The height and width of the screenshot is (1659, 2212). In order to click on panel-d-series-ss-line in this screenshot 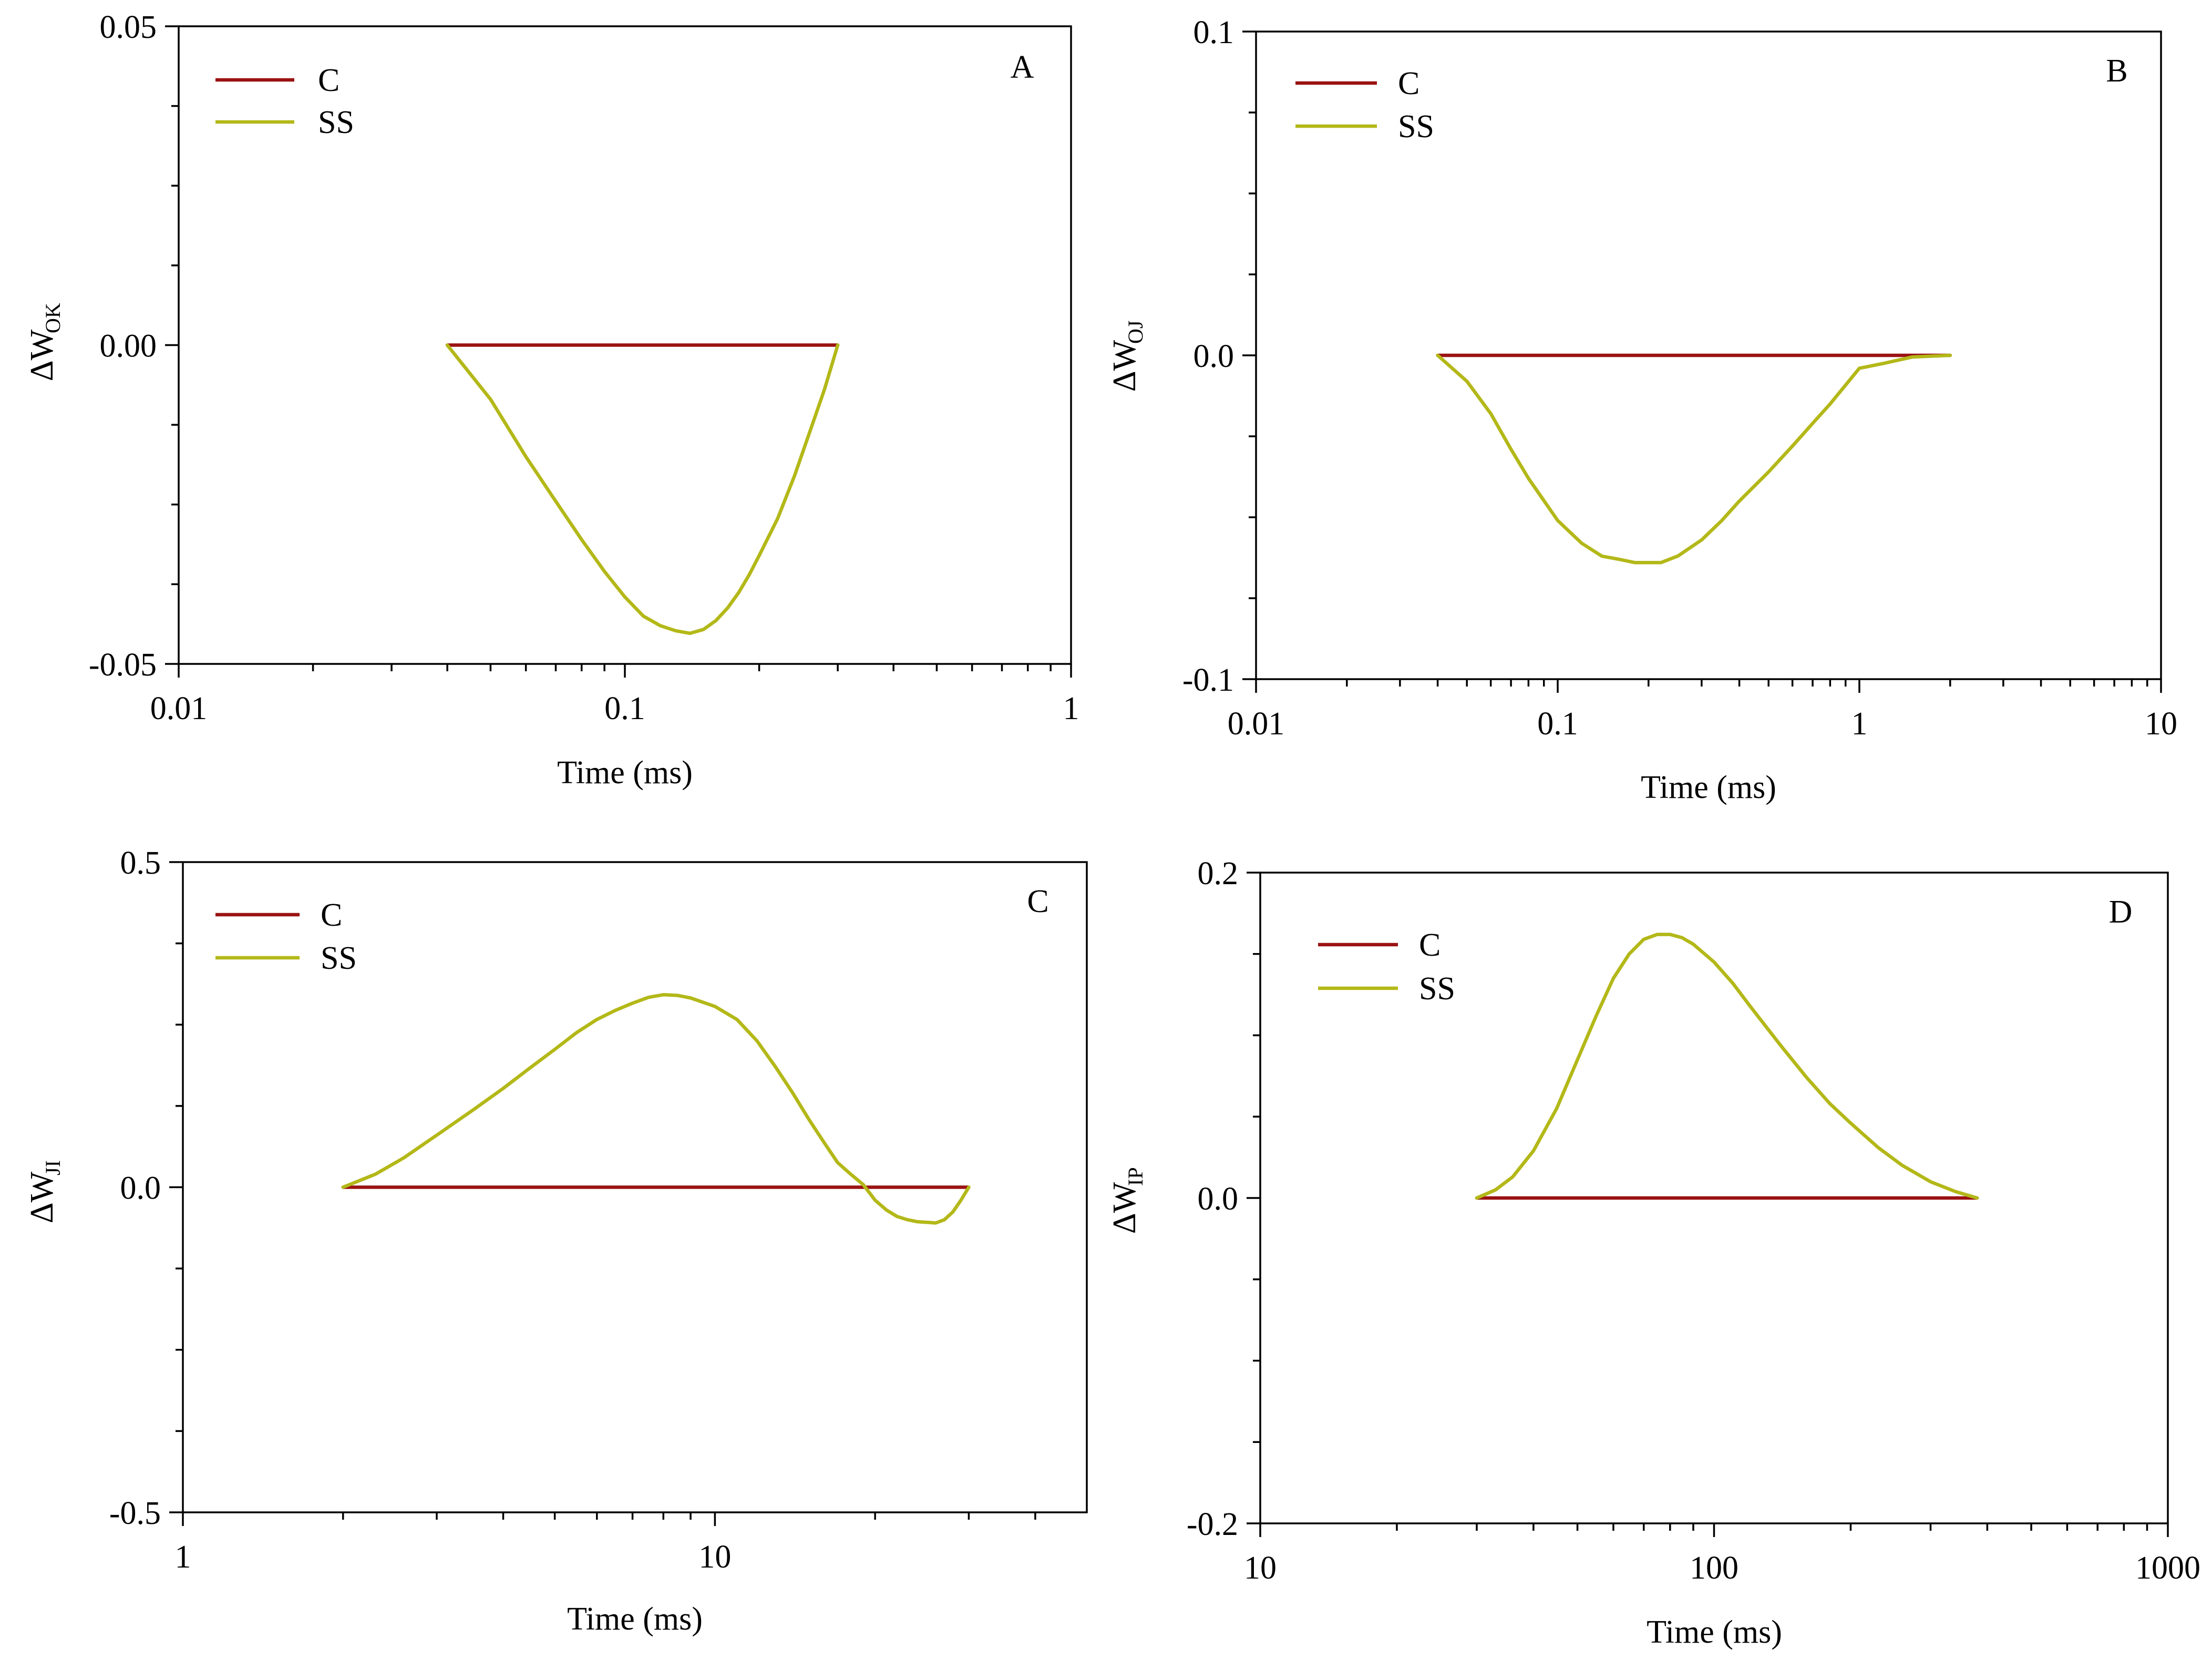, I will do `click(1727, 1066)`.